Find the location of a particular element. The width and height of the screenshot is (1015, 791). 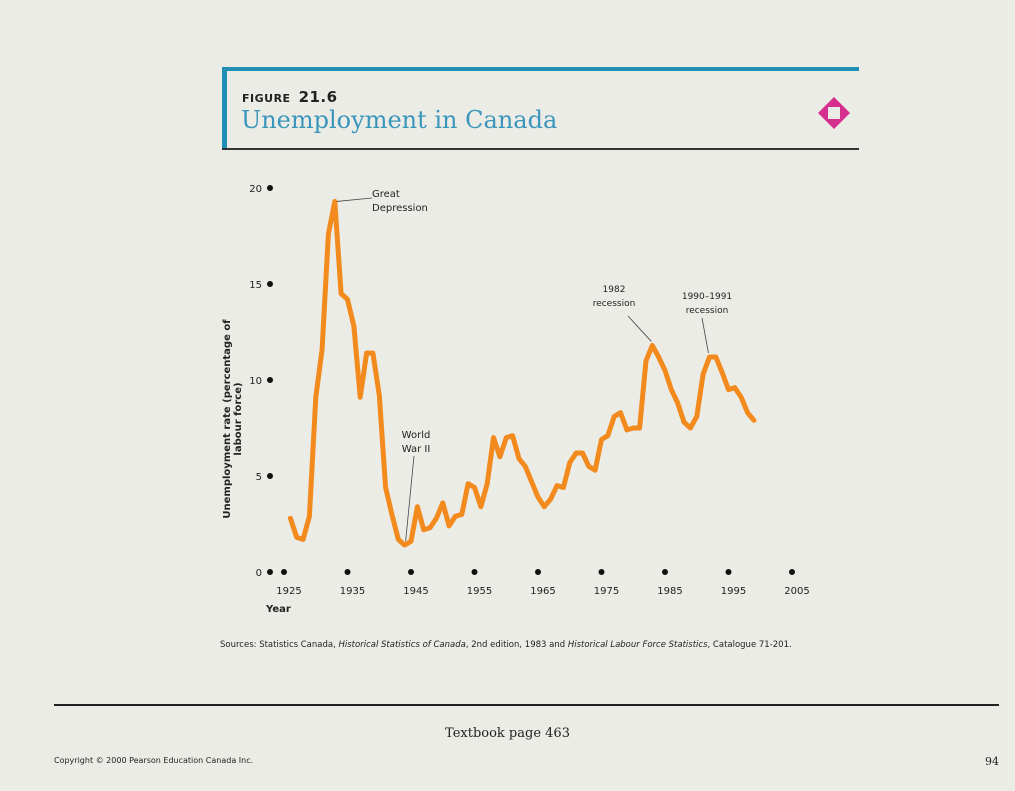

sources-title-1: Historical Statistics of Canada is located at coordinates (402, 645).